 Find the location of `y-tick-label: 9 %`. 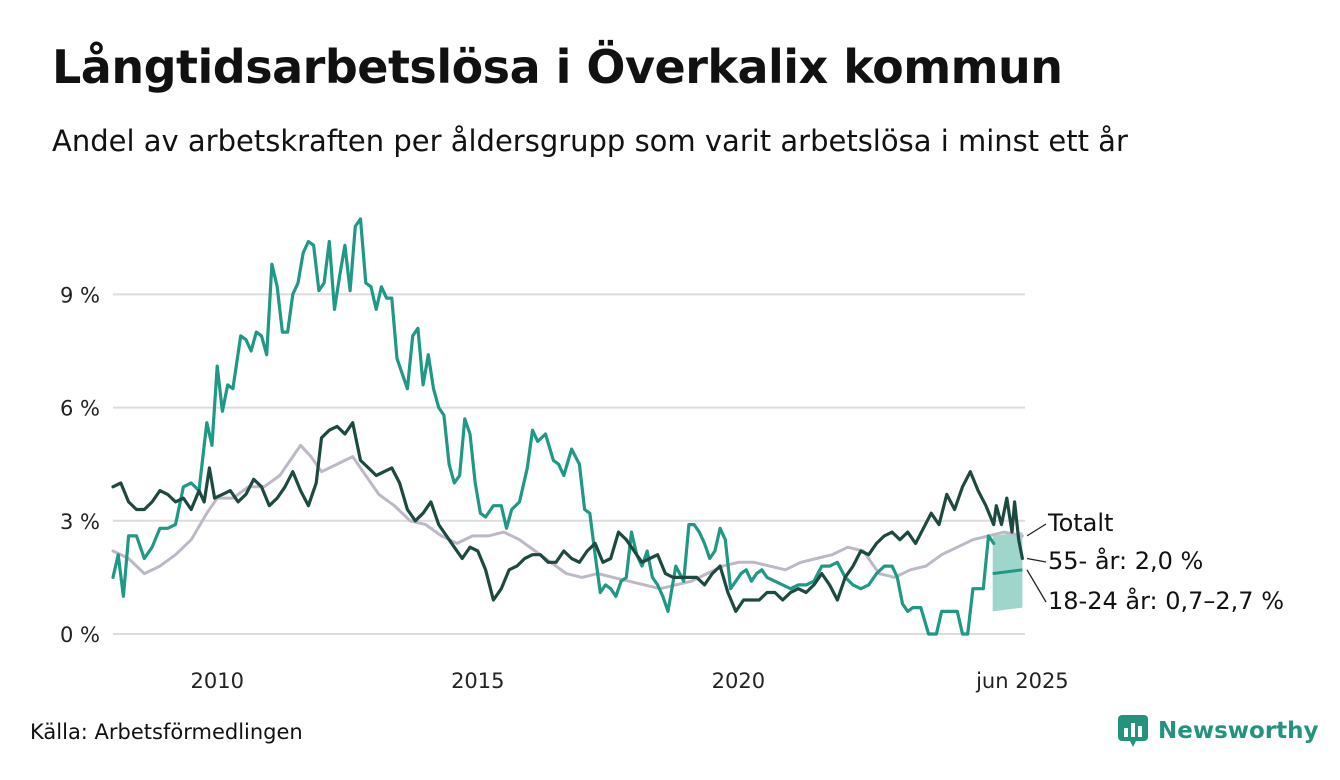

y-tick-label: 9 % is located at coordinates (80, 295).